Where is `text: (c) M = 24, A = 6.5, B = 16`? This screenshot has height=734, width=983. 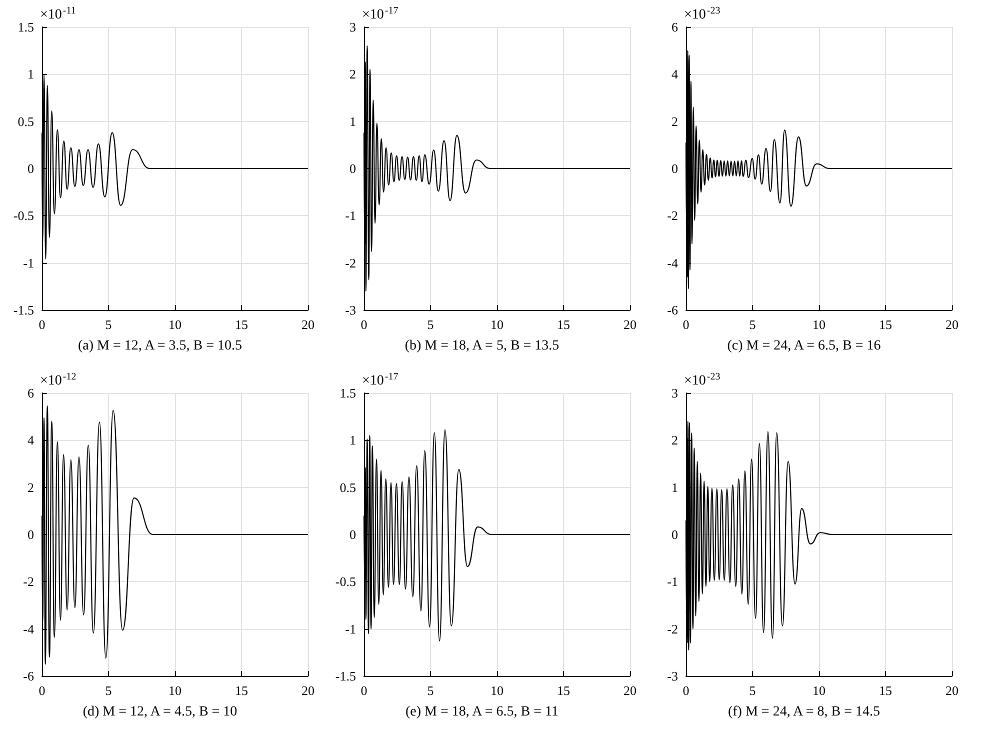 text: (c) M = 24, A = 6.5, B = 16 is located at coordinates (804, 346).